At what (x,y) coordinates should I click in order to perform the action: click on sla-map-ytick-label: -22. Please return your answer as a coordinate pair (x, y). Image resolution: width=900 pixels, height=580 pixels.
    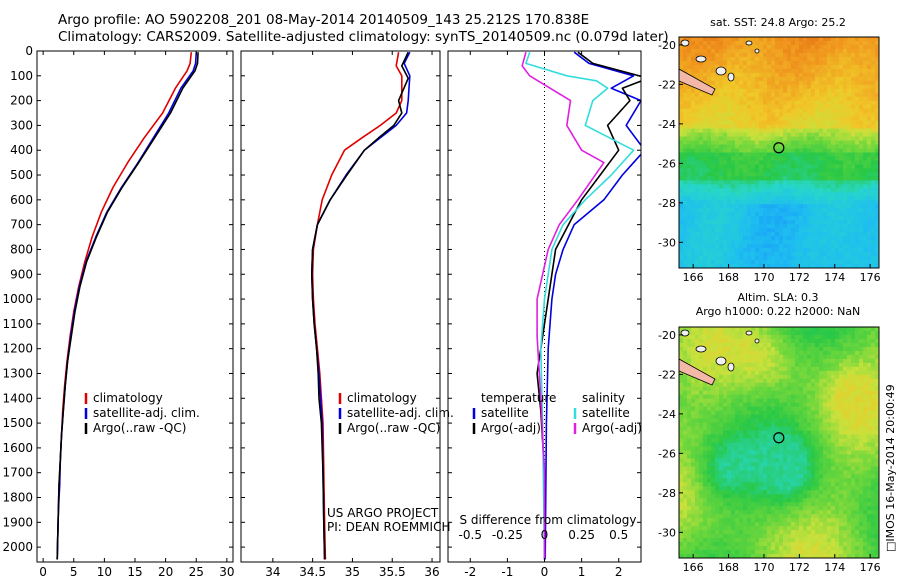
    Looking at the image, I should click on (667, 374).